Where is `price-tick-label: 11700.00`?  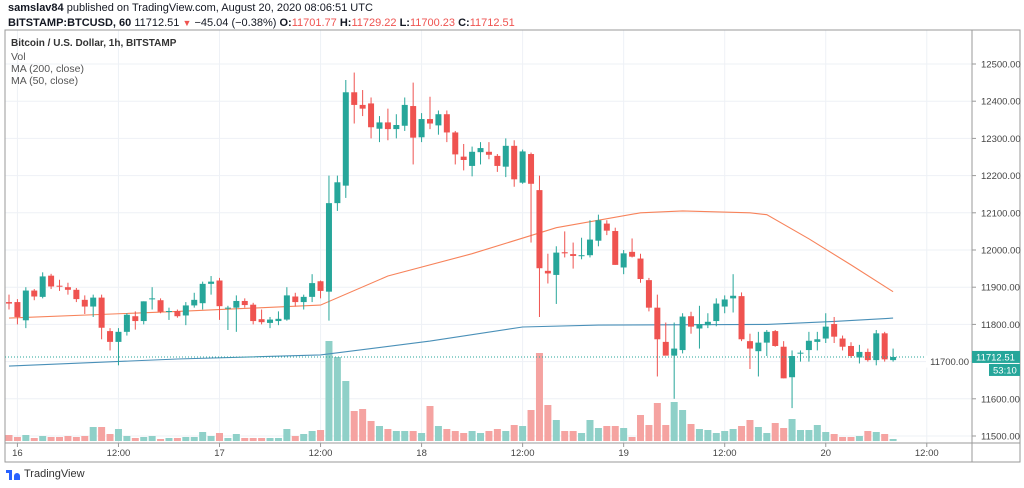
price-tick-label: 11700.00 is located at coordinates (949, 362).